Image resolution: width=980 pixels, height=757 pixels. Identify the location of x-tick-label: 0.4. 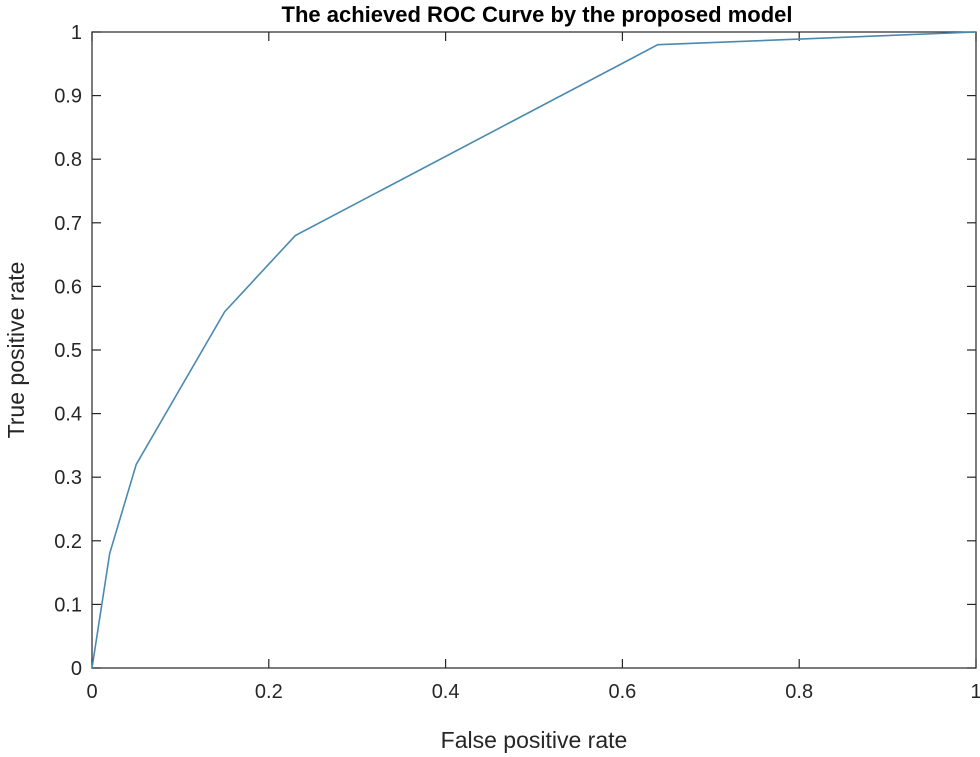
(446, 692).